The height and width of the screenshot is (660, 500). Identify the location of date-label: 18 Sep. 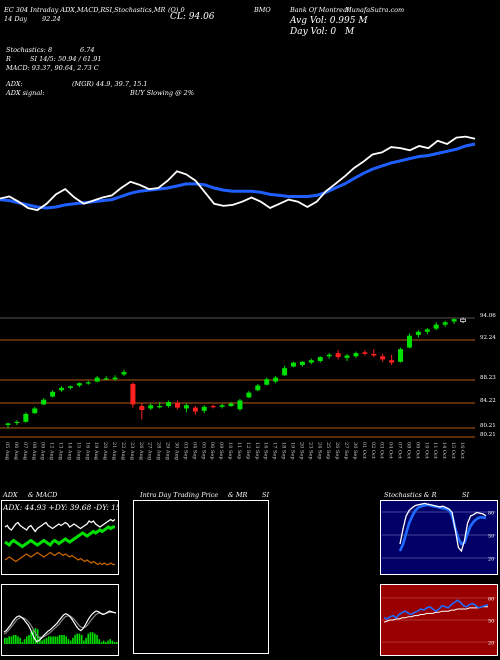
(284, 451).